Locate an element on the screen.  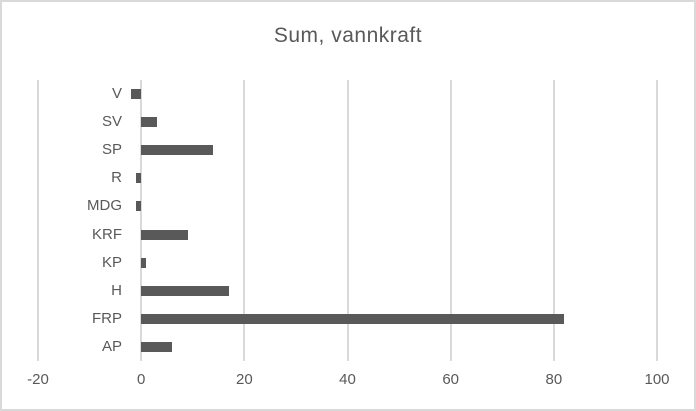
x-tick-label-60: 60 is located at coordinates (450, 379).